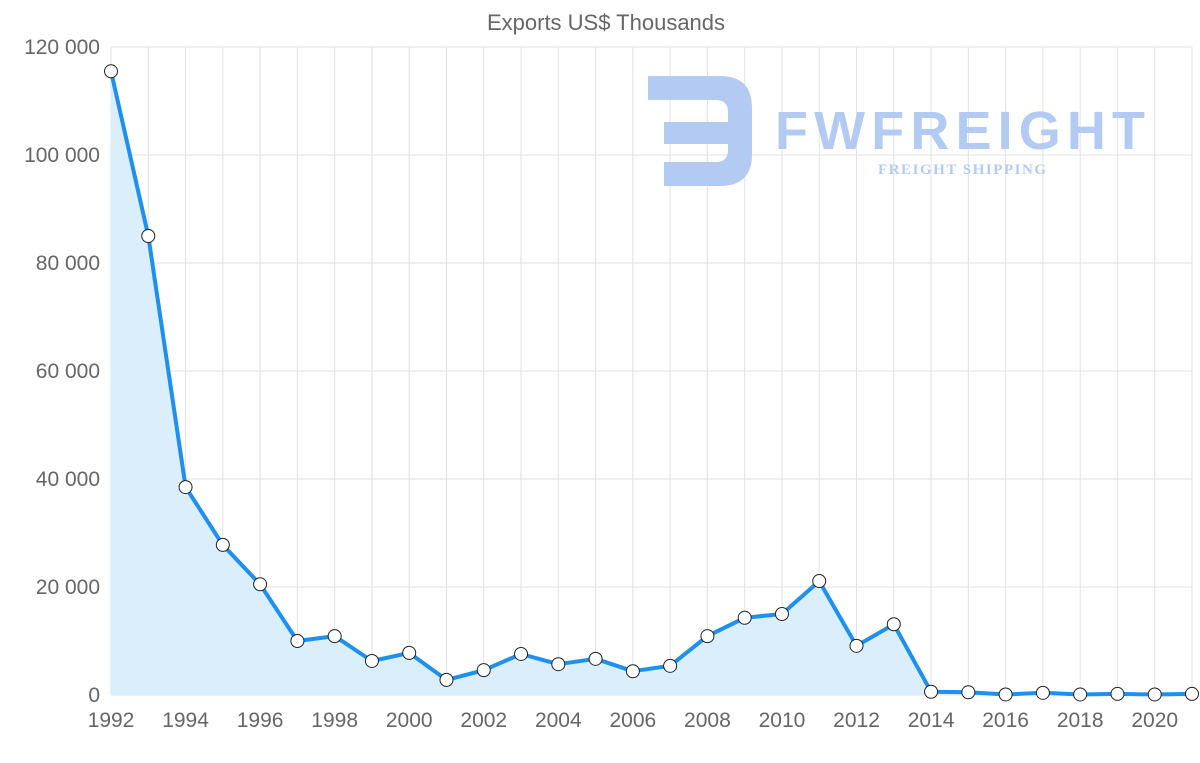 The image size is (1200, 763). Describe the element at coordinates (334, 720) in the screenshot. I see `x-tick-label: 1998` at that location.